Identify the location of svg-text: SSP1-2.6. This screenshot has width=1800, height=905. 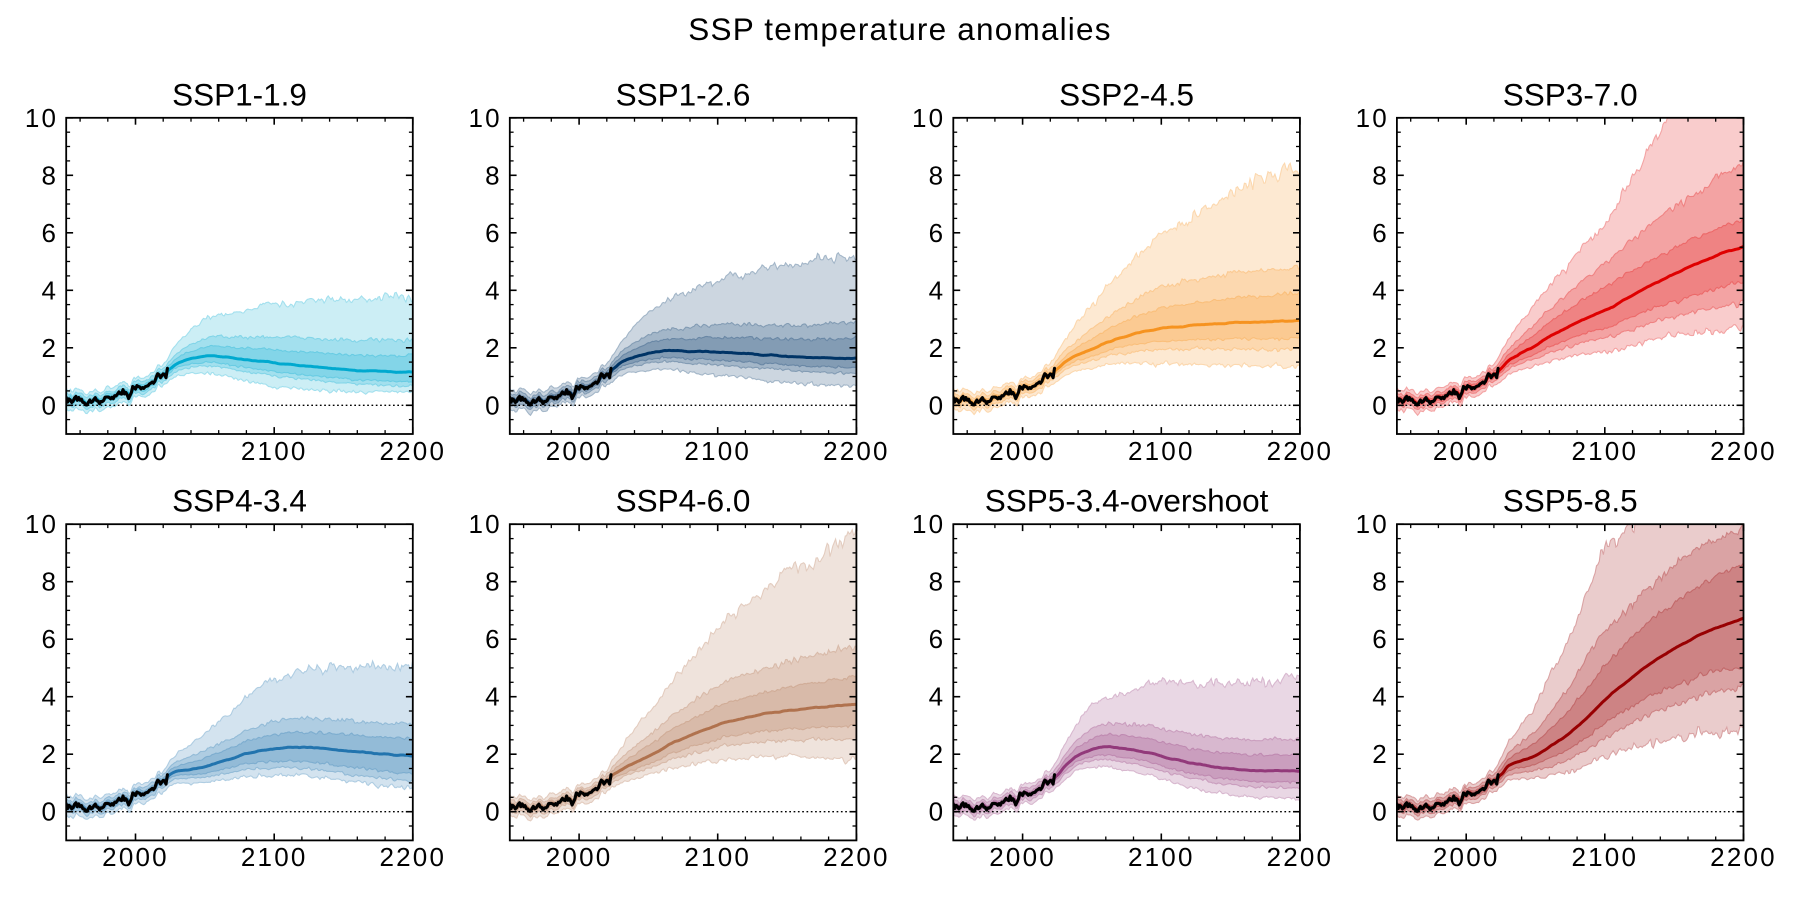
(683, 94).